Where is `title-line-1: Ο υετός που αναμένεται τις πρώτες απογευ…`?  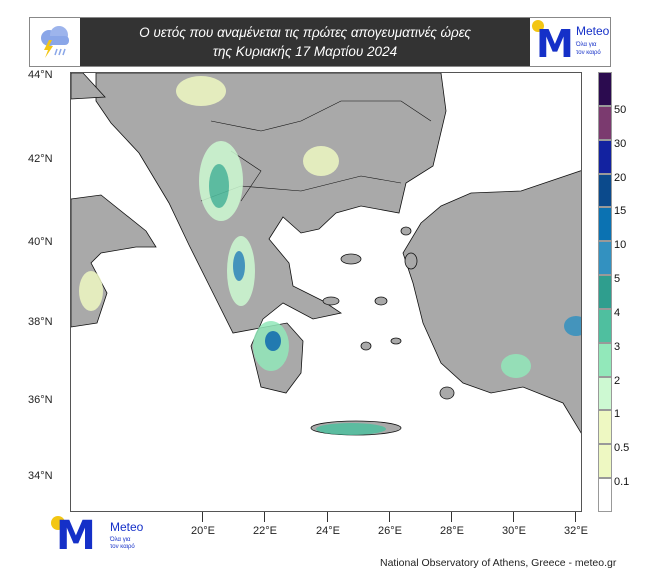 title-line-1: Ο υετός που αναμένεται τις πρώτες απογευ… is located at coordinates (305, 32).